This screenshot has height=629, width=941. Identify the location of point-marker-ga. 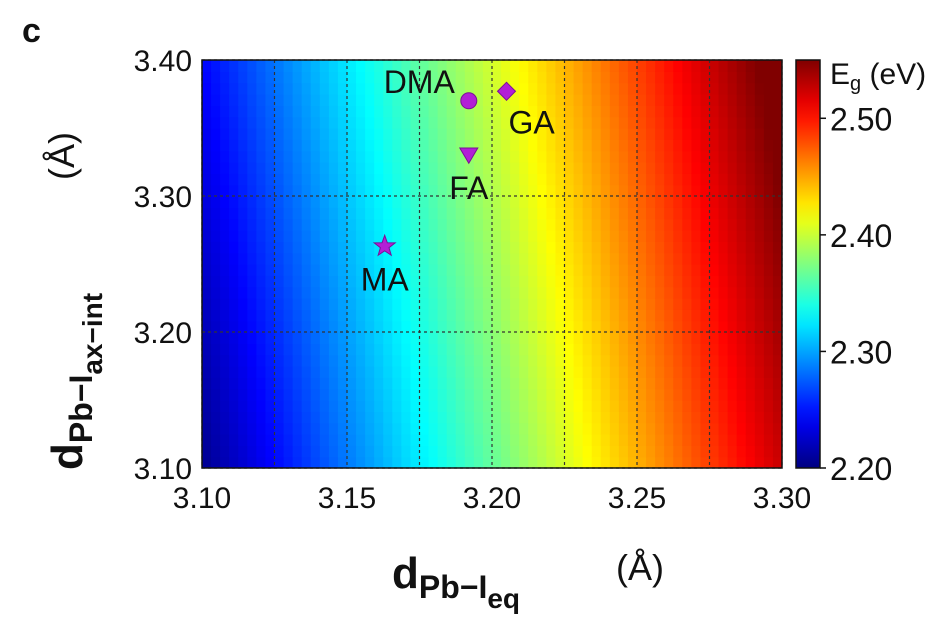
(506, 91).